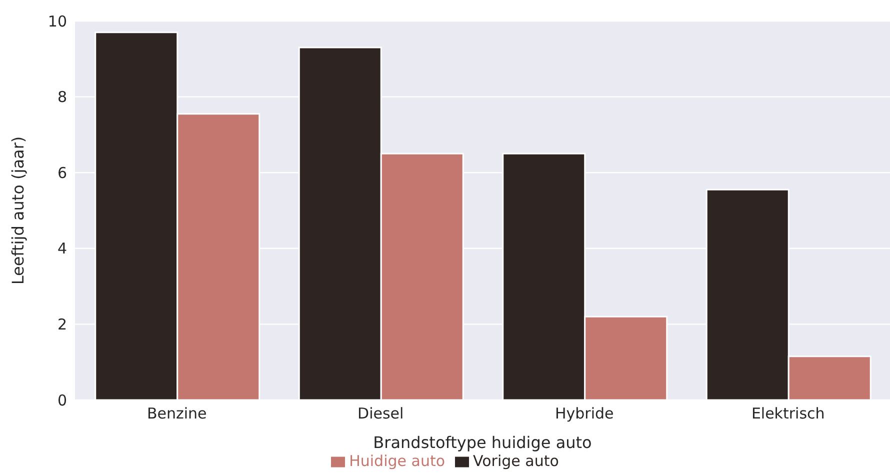  Describe the element at coordinates (62, 173) in the screenshot. I see `y-tick-label: 6` at that location.